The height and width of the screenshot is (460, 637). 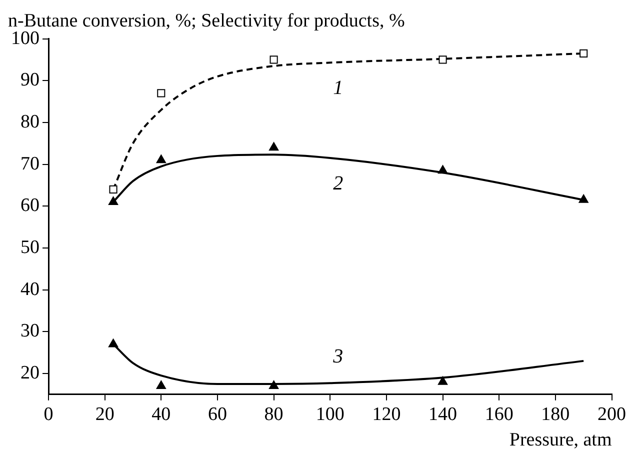 What do you see at coordinates (560, 440) in the screenshot?
I see `x-axis-title: Pressure, atm` at bounding box center [560, 440].